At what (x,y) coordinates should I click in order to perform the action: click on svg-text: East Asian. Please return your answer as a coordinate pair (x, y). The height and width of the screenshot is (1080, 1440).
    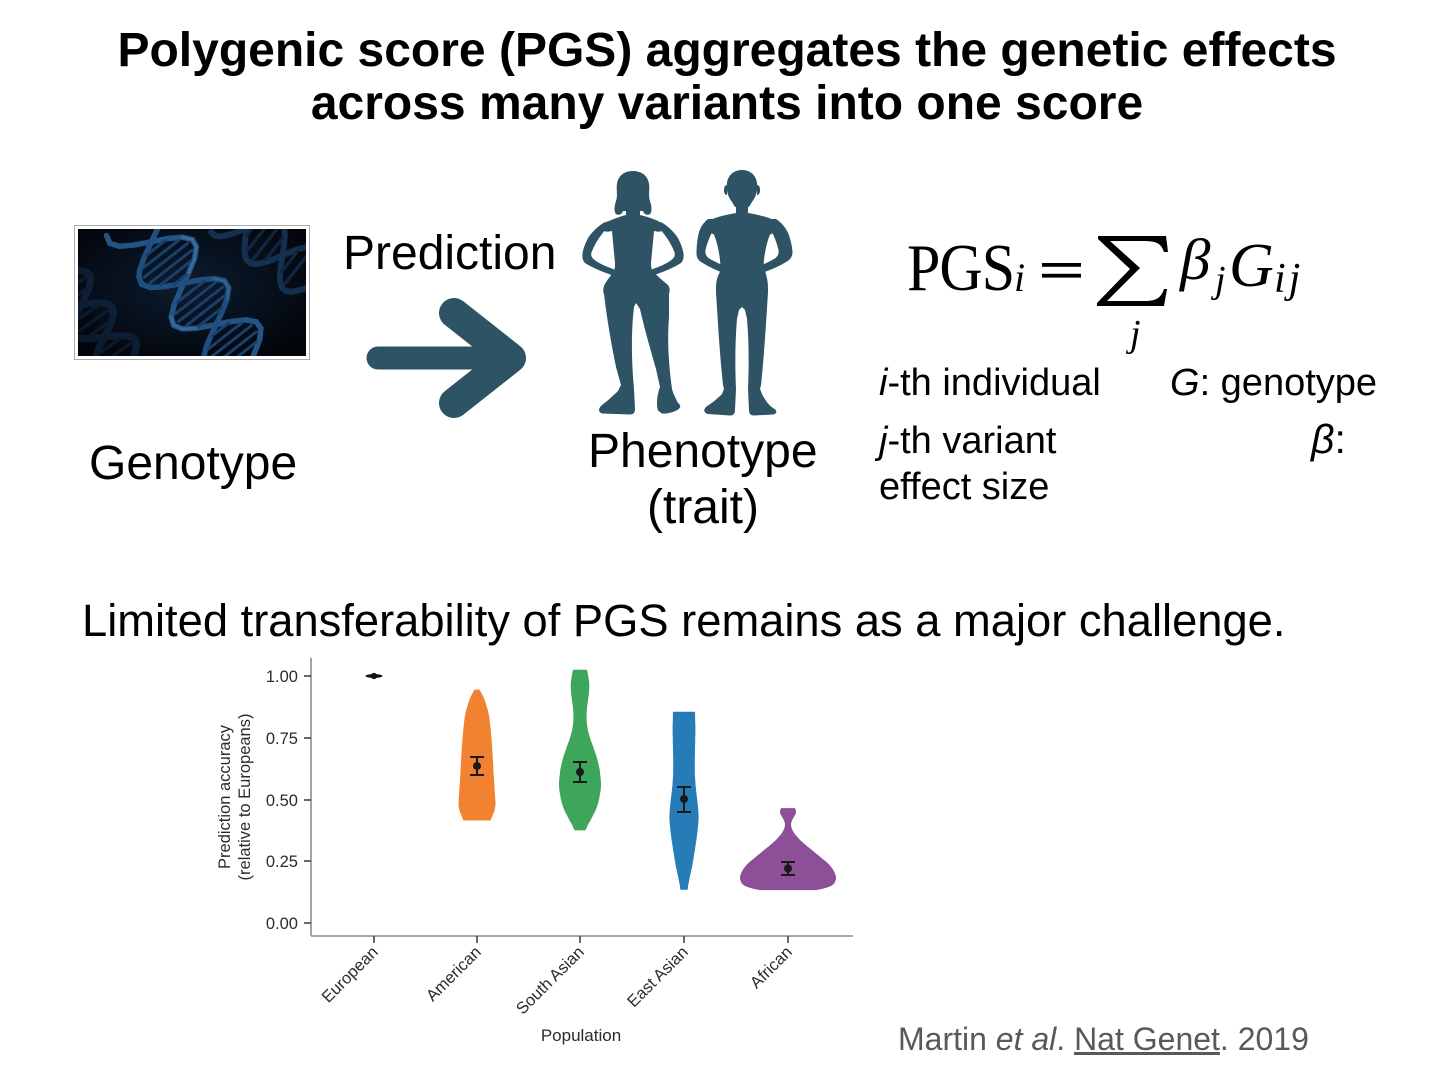
    Looking at the image, I should click on (658, 977).